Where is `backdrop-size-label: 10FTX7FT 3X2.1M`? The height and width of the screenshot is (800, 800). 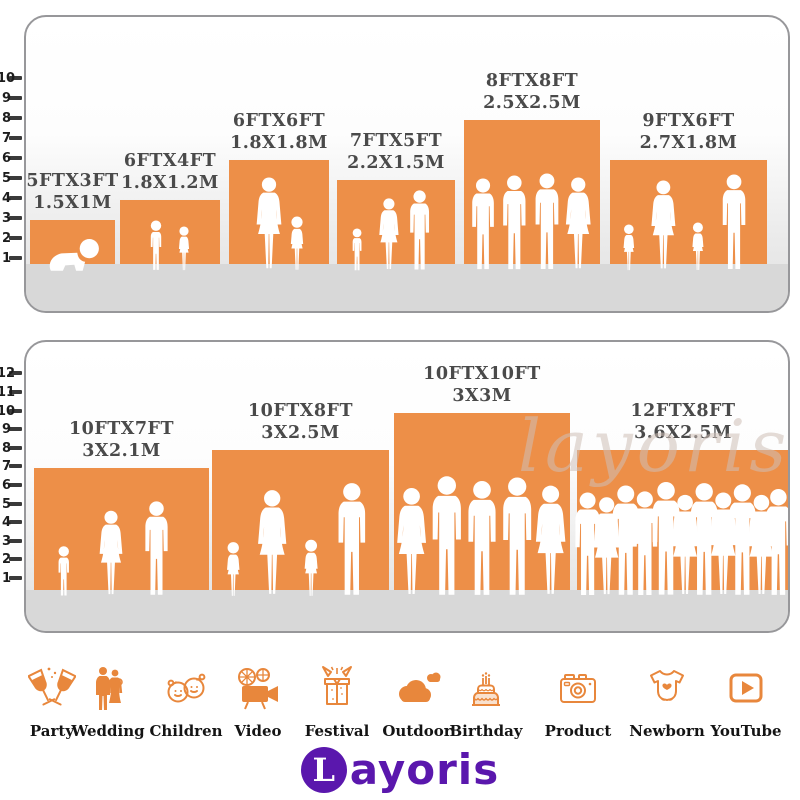 backdrop-size-label: 10FTX7FT 3X2.1M is located at coordinates (122, 440).